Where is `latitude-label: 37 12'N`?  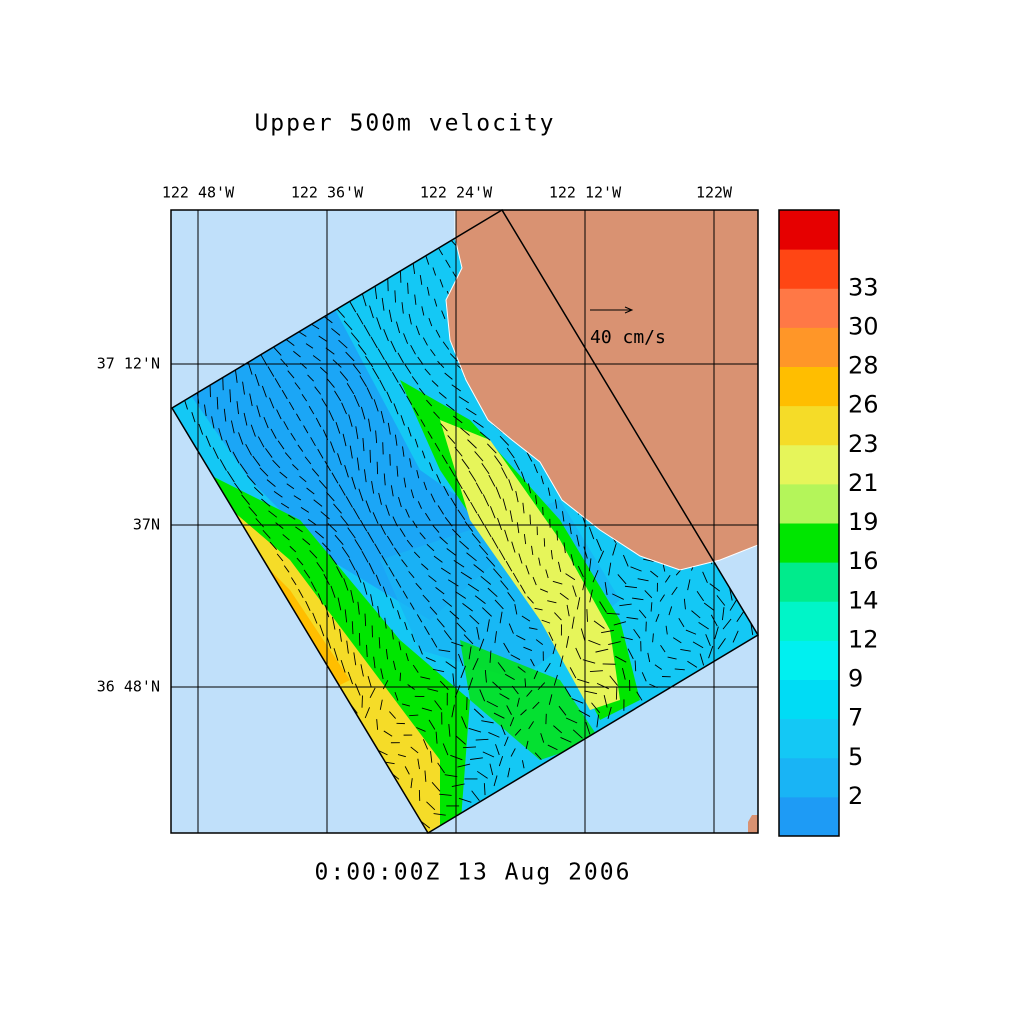
latitude-label: 37 12'N is located at coordinates (128, 364).